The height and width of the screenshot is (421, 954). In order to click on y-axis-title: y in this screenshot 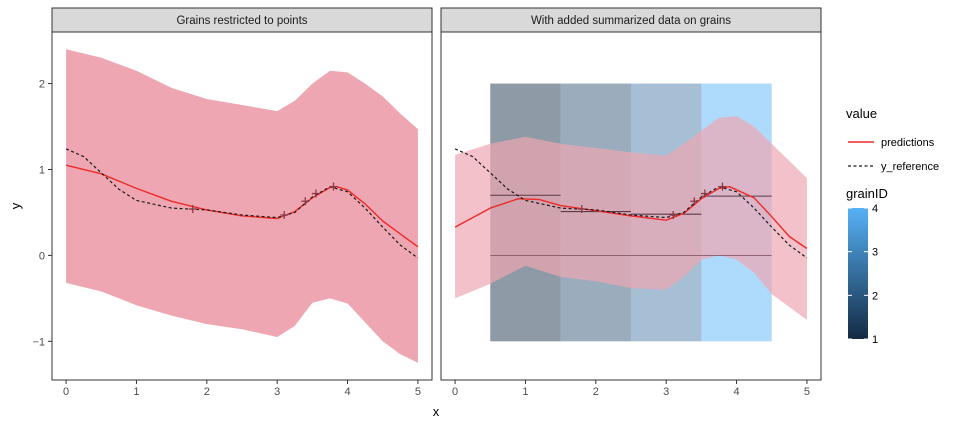, I will do `click(15, 205)`.